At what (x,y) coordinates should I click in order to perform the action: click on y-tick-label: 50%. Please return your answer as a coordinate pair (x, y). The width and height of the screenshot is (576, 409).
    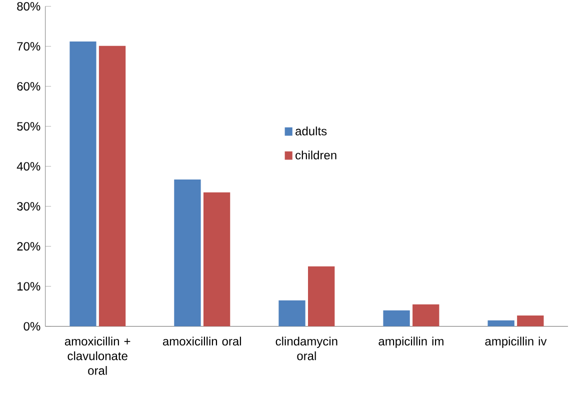
    Looking at the image, I should click on (28, 126).